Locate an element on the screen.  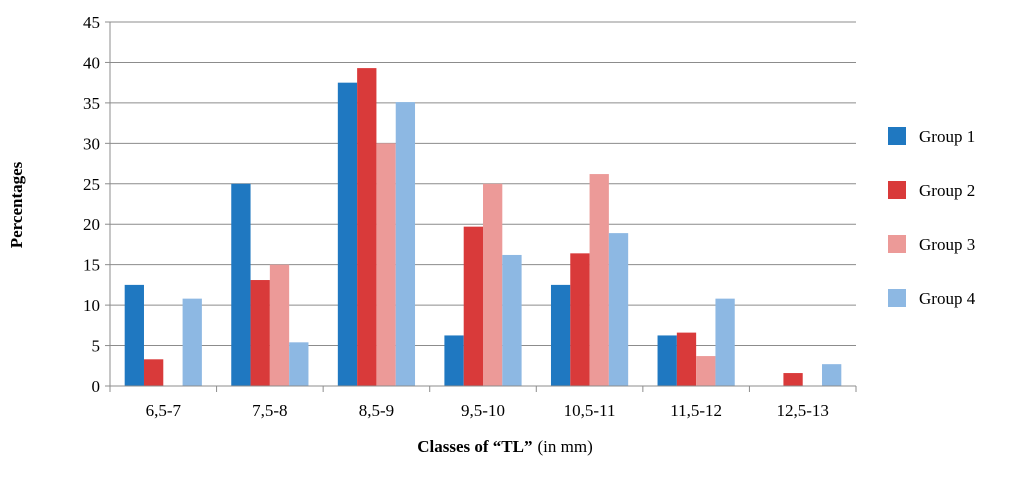
y-tick-label: 25 is located at coordinates (91, 184).